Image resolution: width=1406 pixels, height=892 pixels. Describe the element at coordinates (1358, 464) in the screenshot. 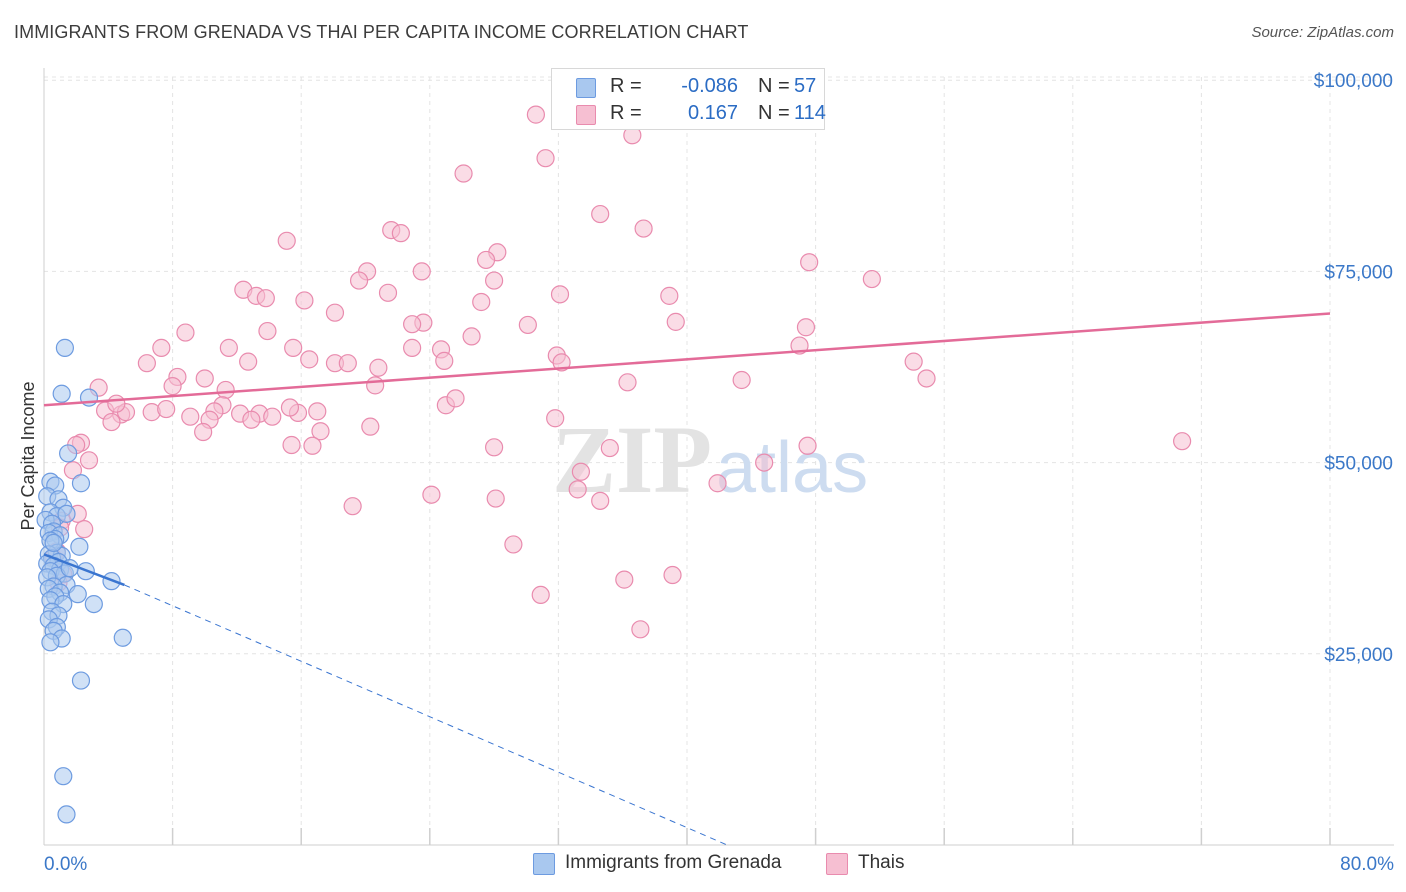

I see `y-tick-label: $50,000` at that location.